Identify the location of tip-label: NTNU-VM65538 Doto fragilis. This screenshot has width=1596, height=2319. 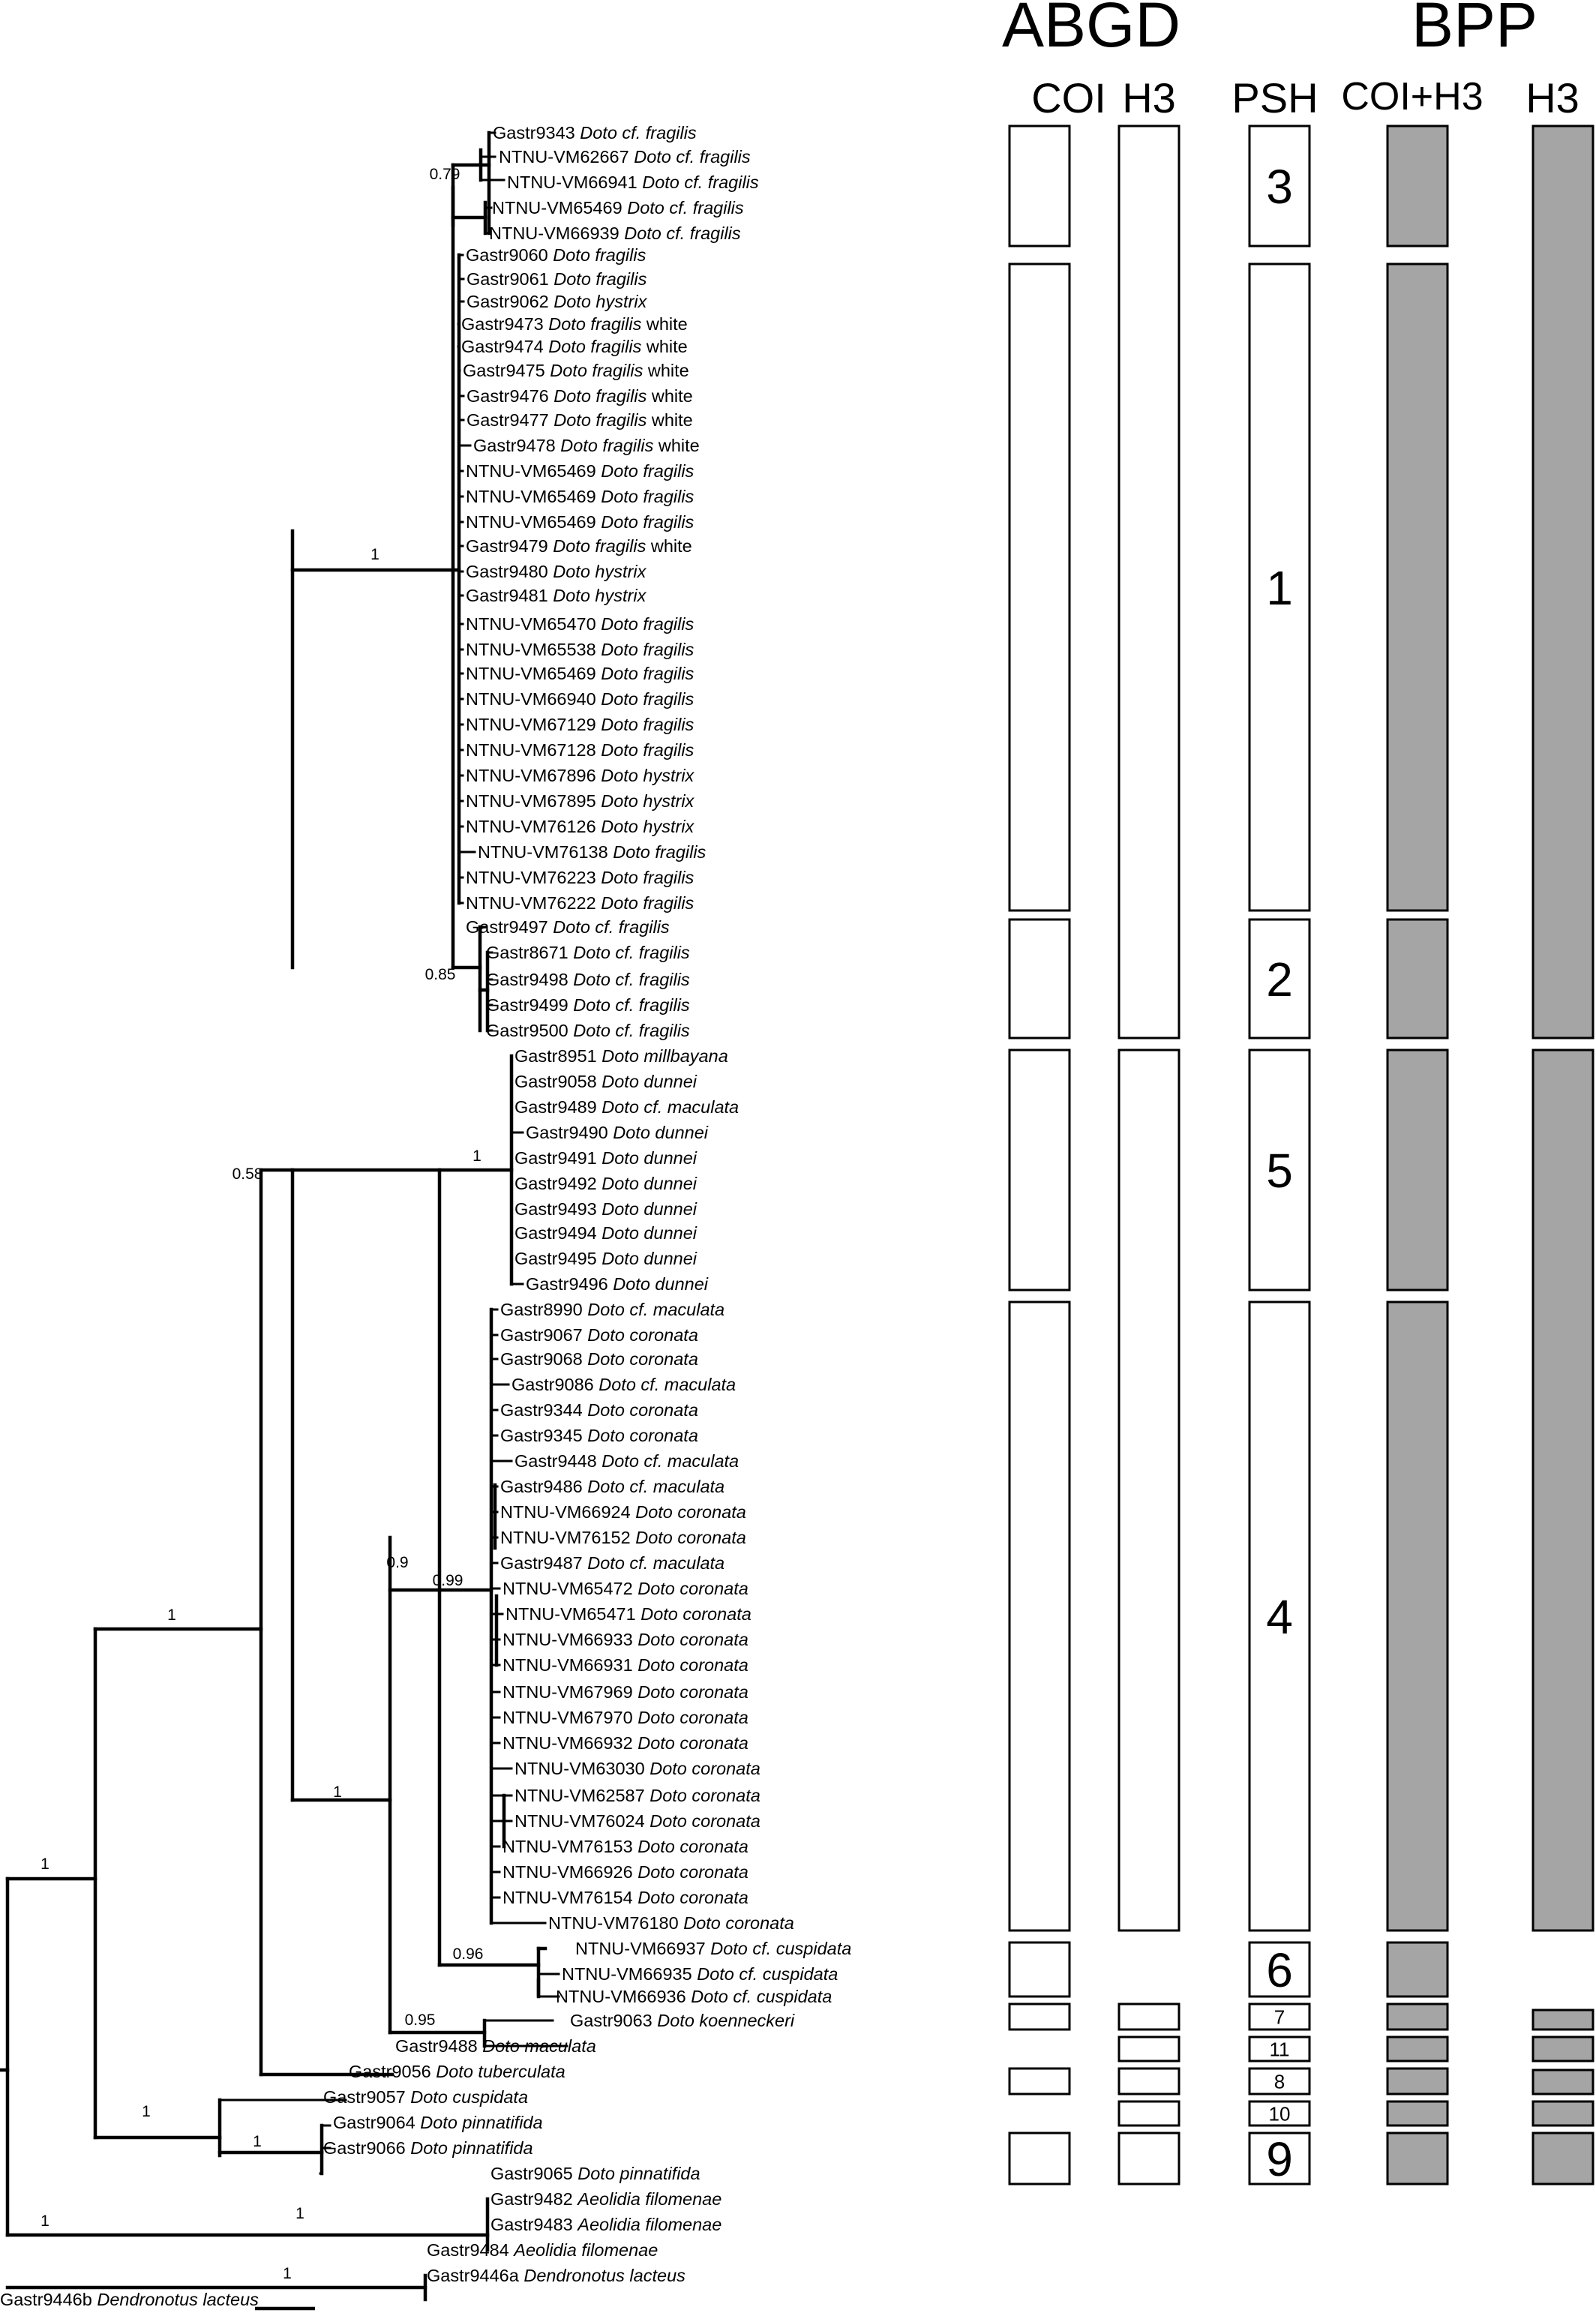
(580, 649).